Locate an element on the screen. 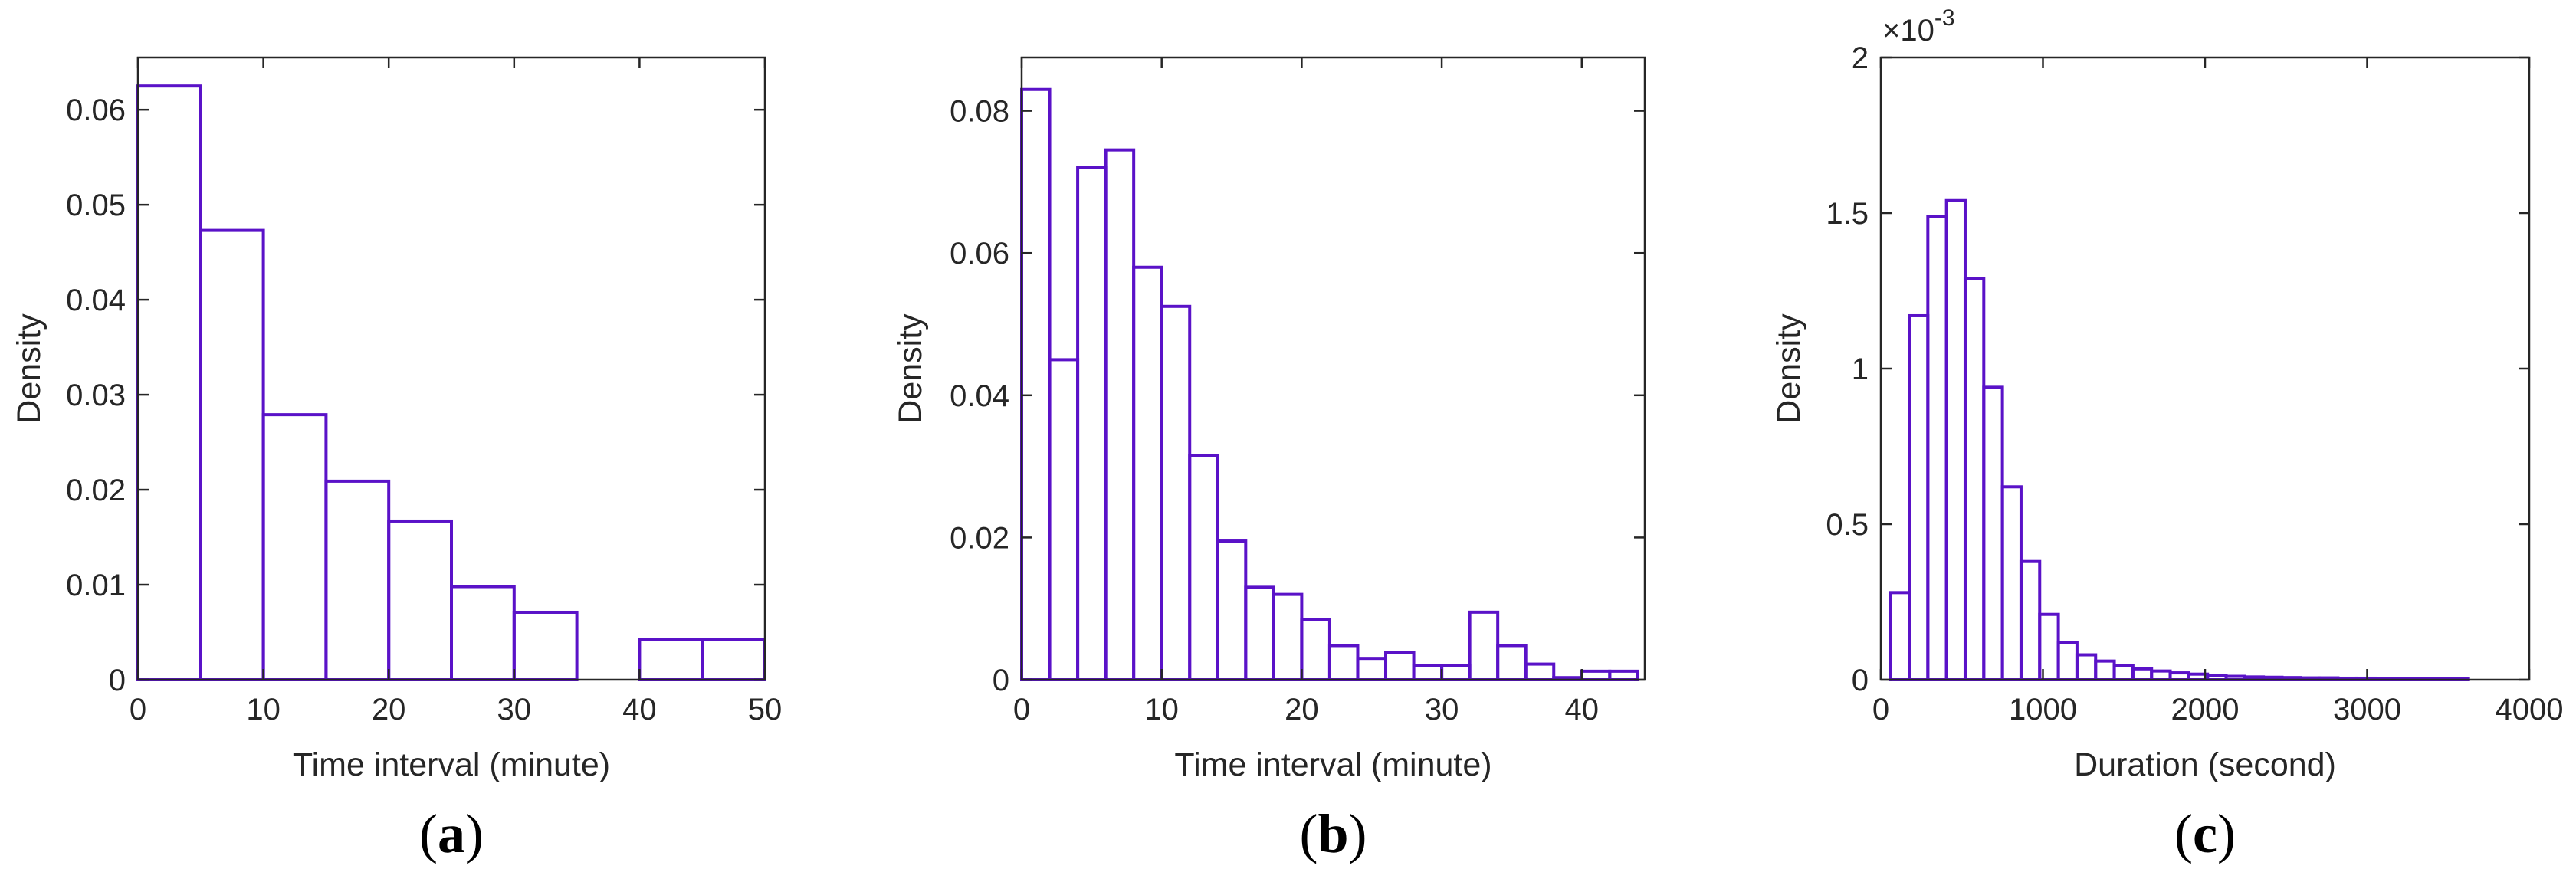 The height and width of the screenshot is (892, 2576). x-tick-label: 1000 is located at coordinates (2043, 709).